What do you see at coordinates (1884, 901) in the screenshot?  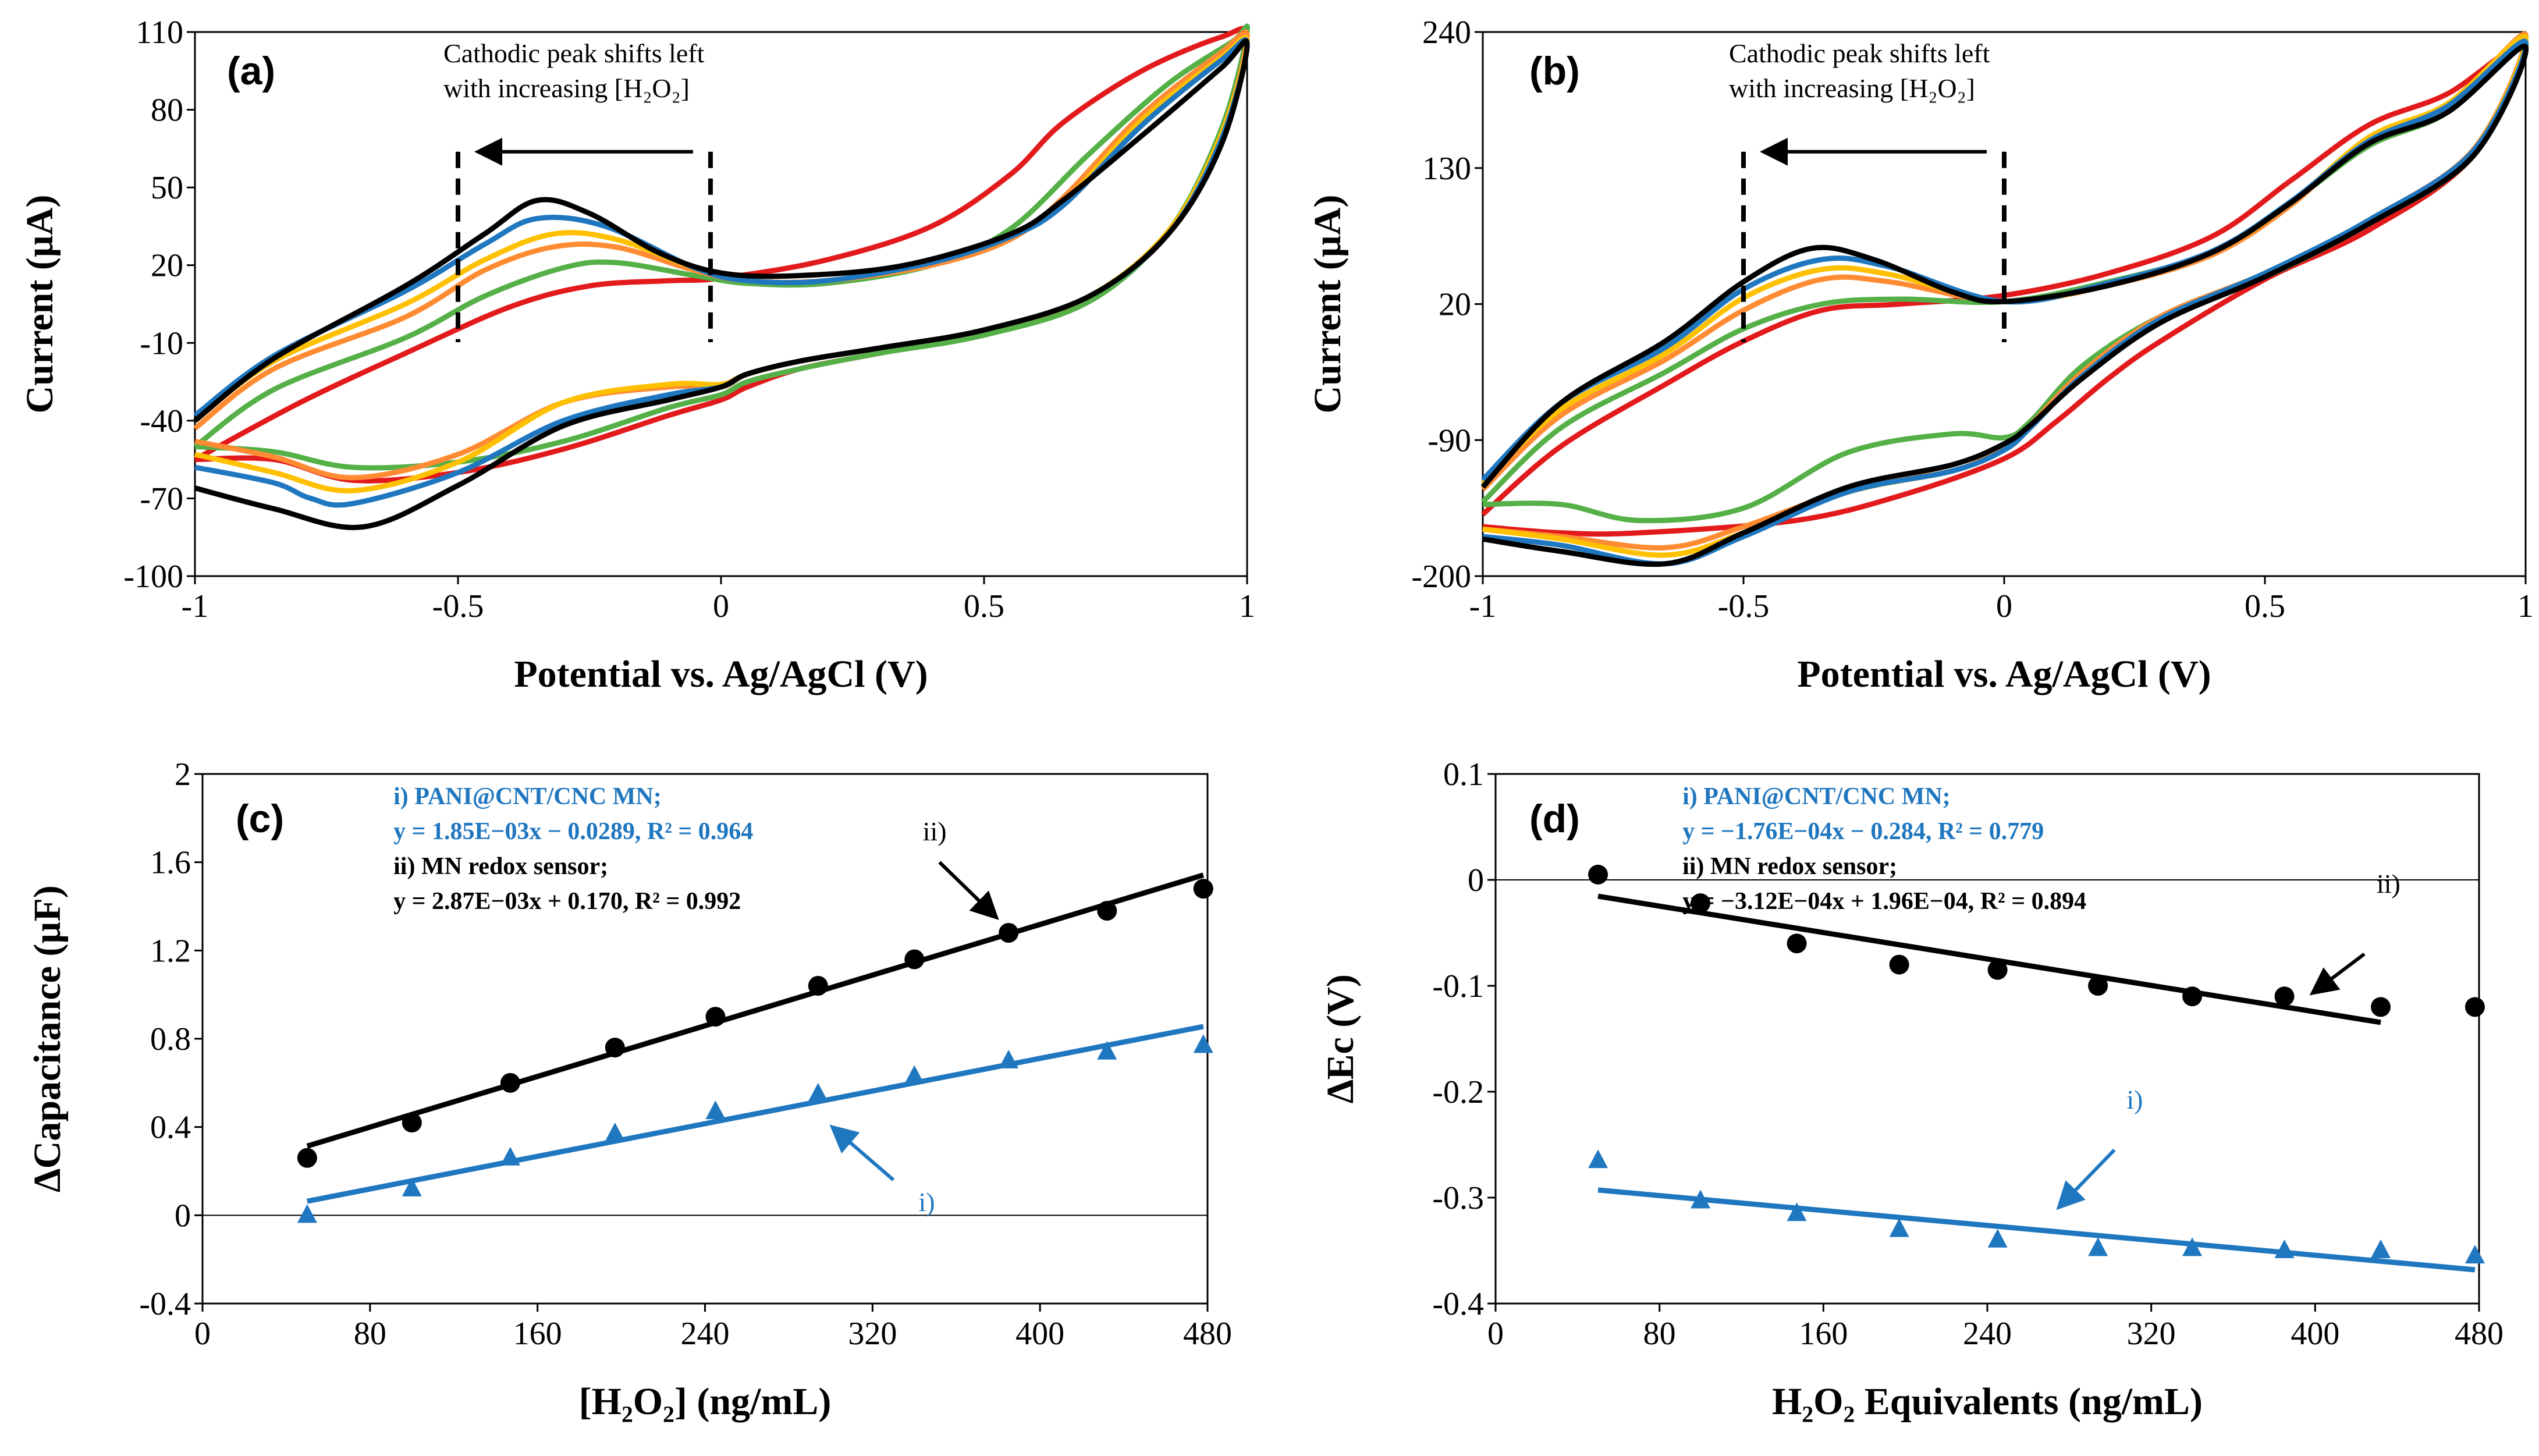 I see `legend-line: y = −3.12E−04x + 1.96E−04, R² = 0.894` at bounding box center [1884, 901].